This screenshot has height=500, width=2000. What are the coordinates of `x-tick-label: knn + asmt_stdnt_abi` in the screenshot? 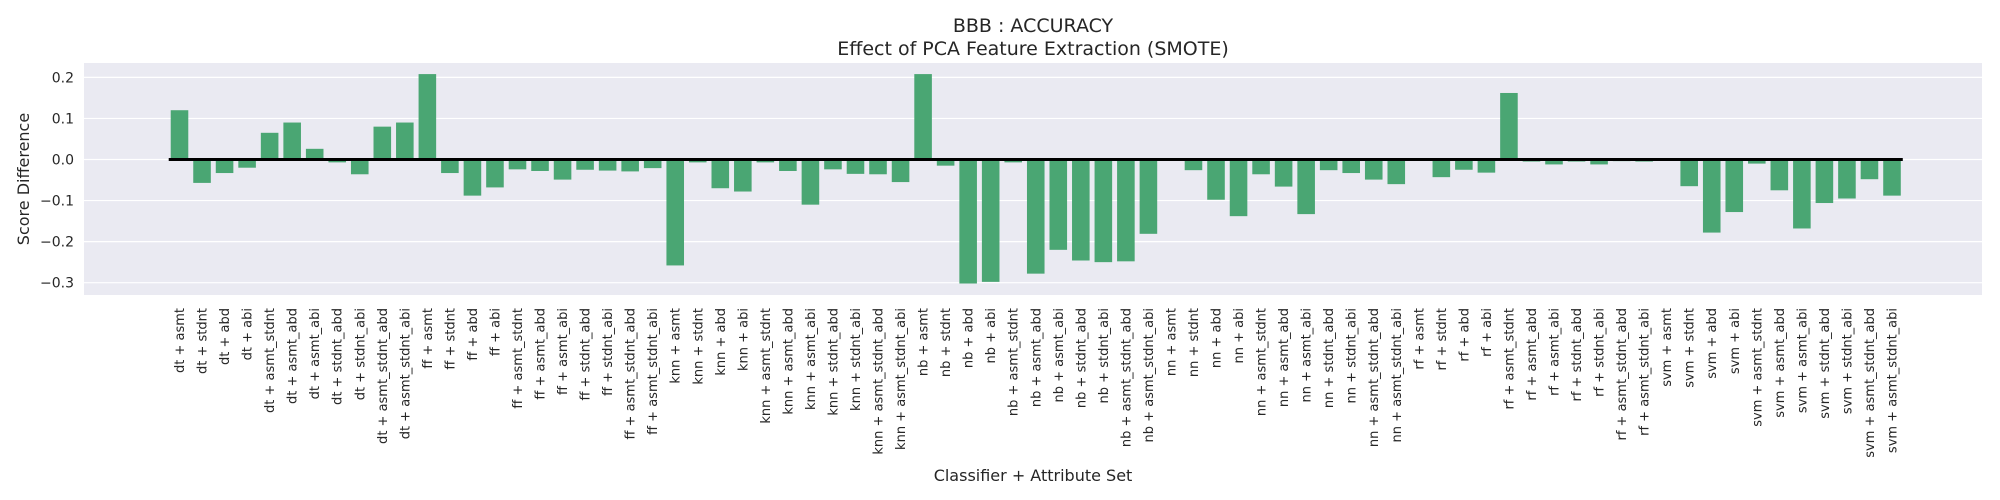 It's located at (901, 379).